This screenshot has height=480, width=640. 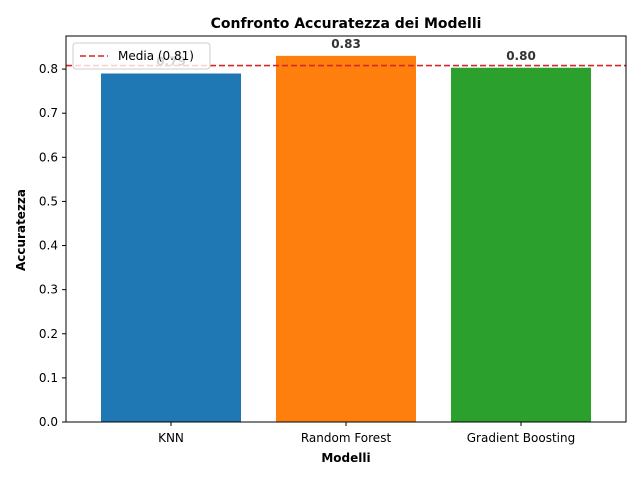 I want to click on x-tick-label: KNN, so click(x=171, y=438).